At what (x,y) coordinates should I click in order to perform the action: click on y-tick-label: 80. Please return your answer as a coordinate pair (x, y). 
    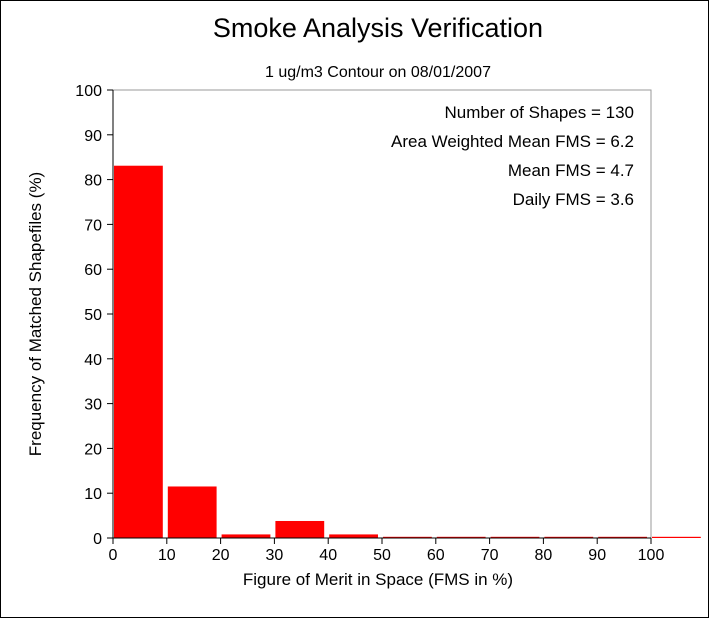
    Looking at the image, I should click on (93, 181).